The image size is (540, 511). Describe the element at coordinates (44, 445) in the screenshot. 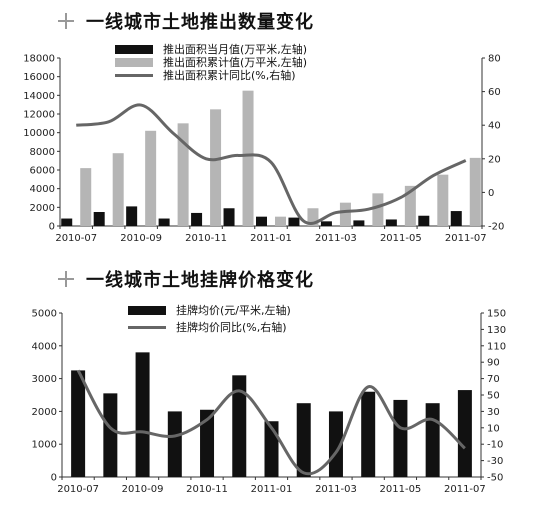

I see `left-y-tick-label: 1000` at that location.